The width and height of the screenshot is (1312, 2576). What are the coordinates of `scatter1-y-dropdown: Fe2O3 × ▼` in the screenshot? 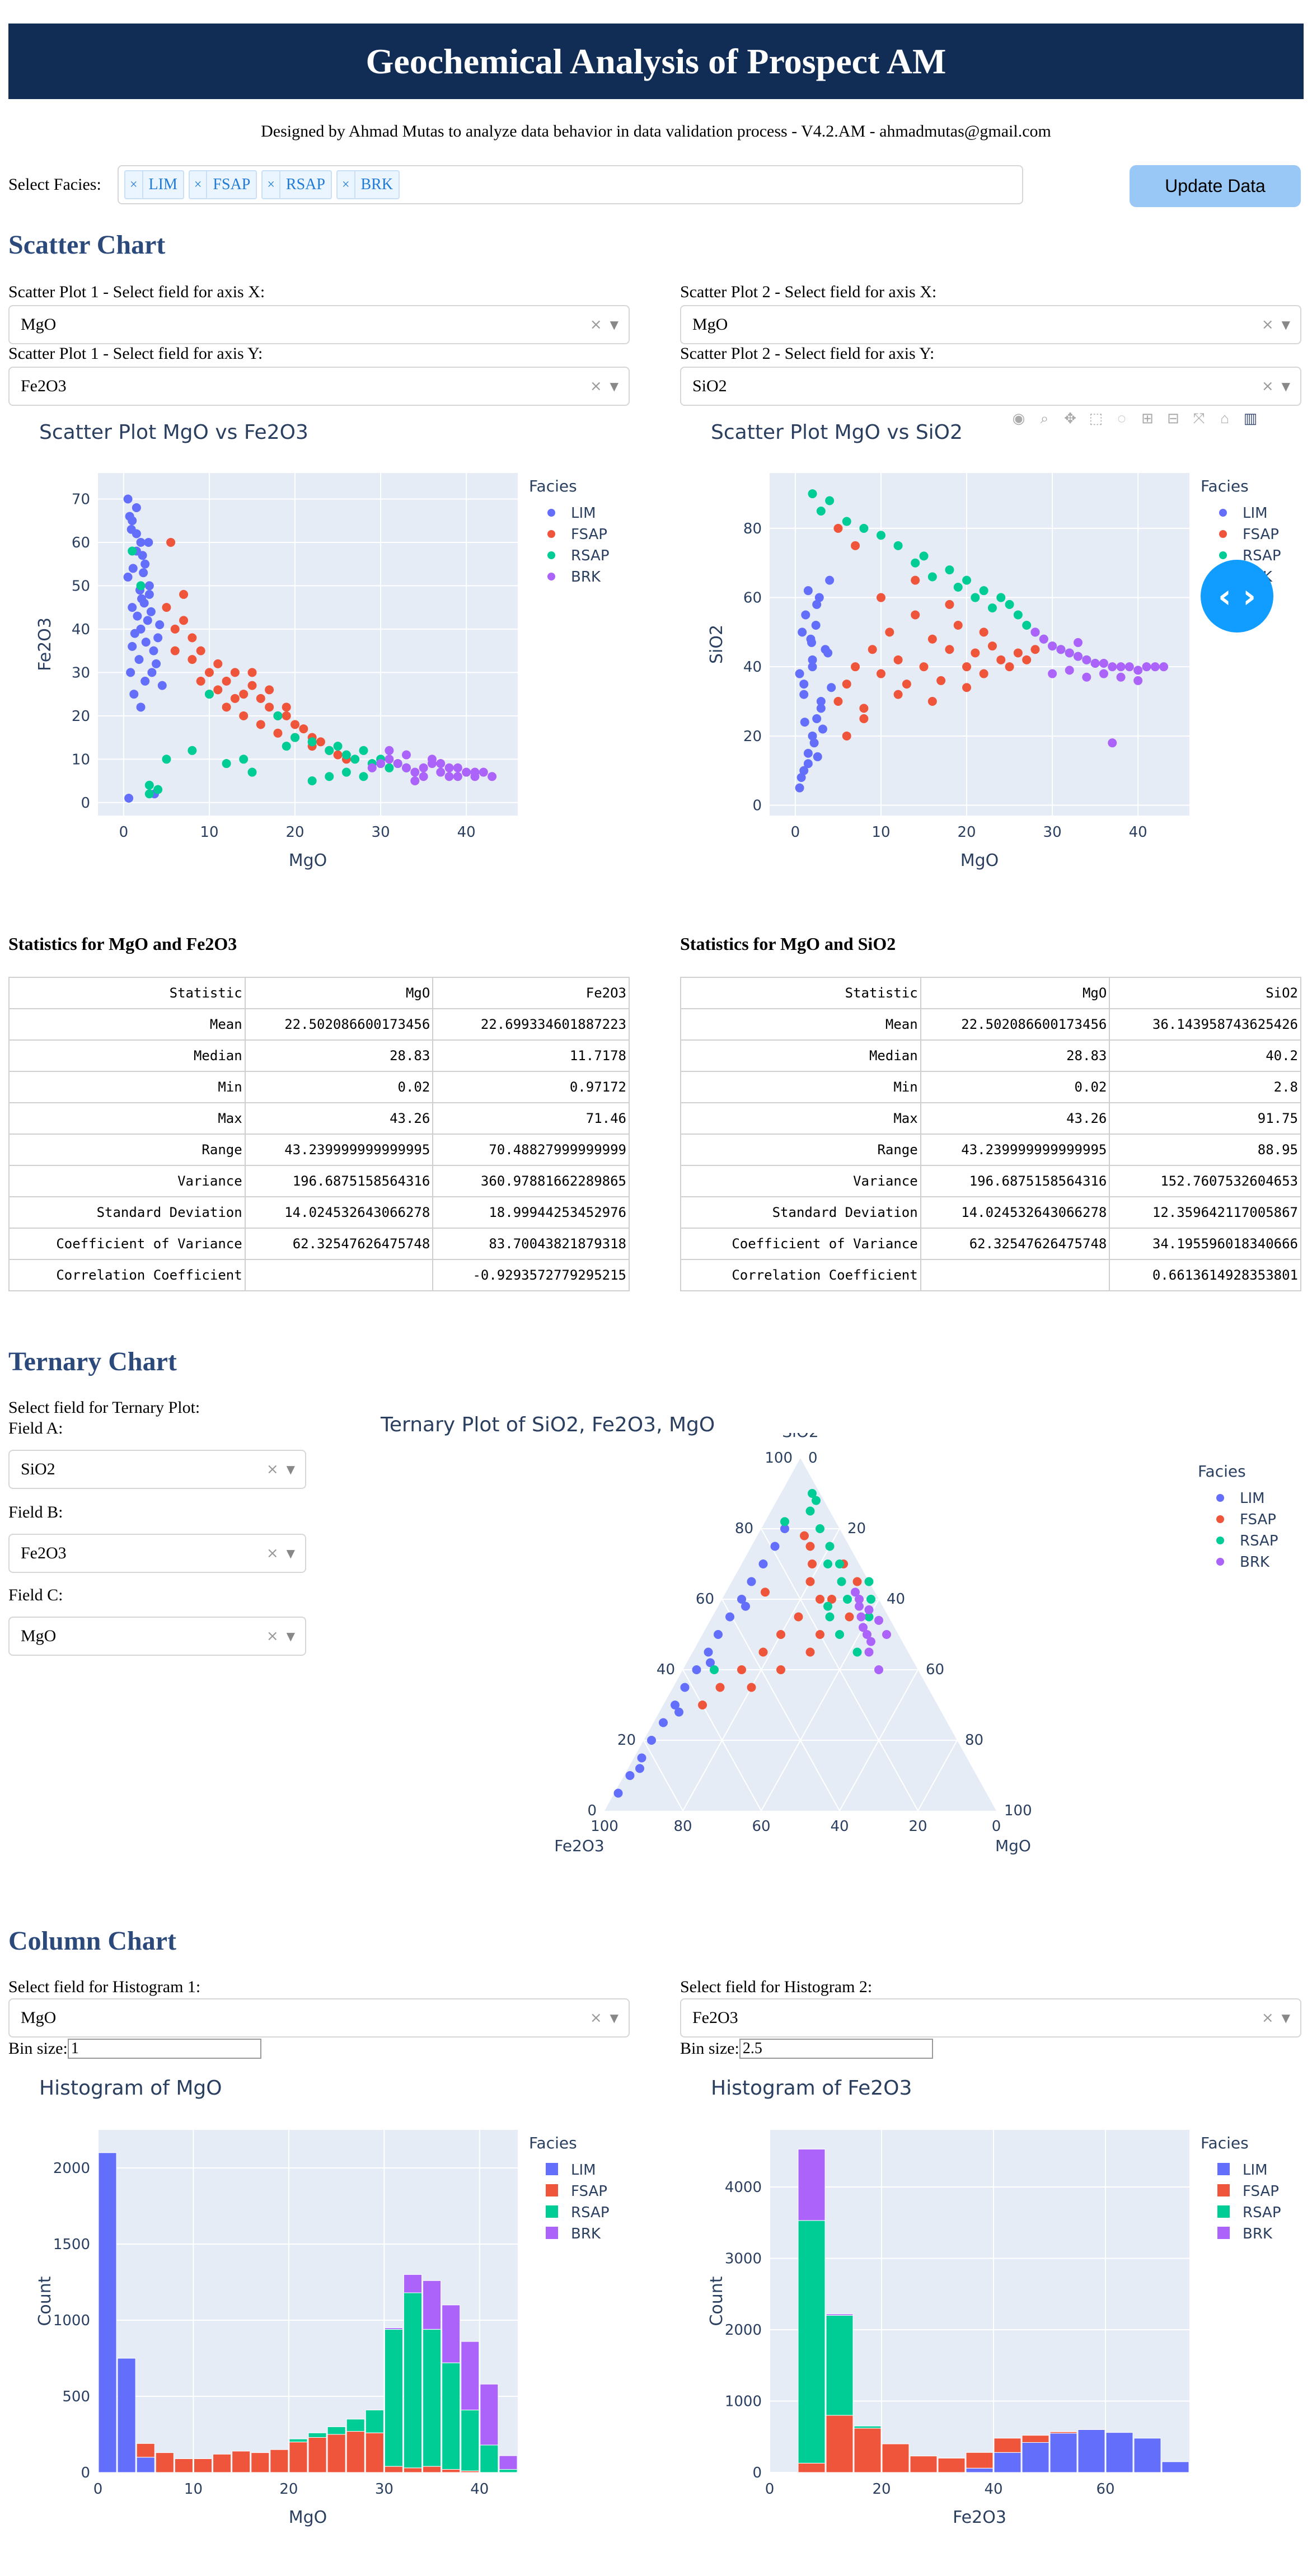 It's located at (319, 386).